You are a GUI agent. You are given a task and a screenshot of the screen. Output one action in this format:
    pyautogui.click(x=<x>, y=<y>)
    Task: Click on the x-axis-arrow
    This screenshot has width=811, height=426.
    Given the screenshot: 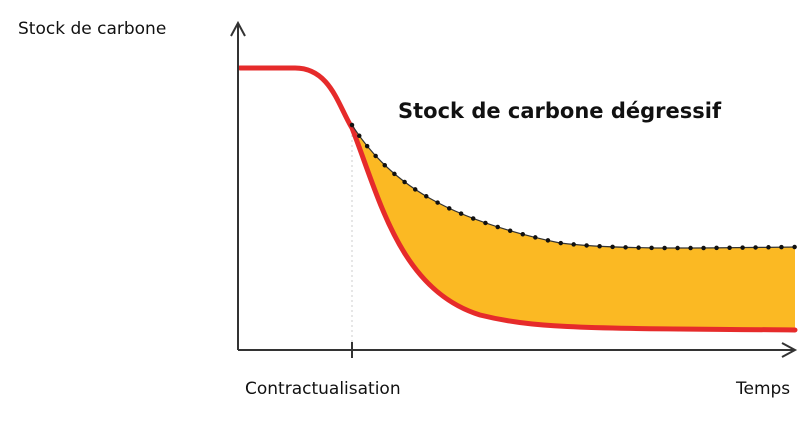 What is the action you would take?
    pyautogui.click(x=789, y=350)
    